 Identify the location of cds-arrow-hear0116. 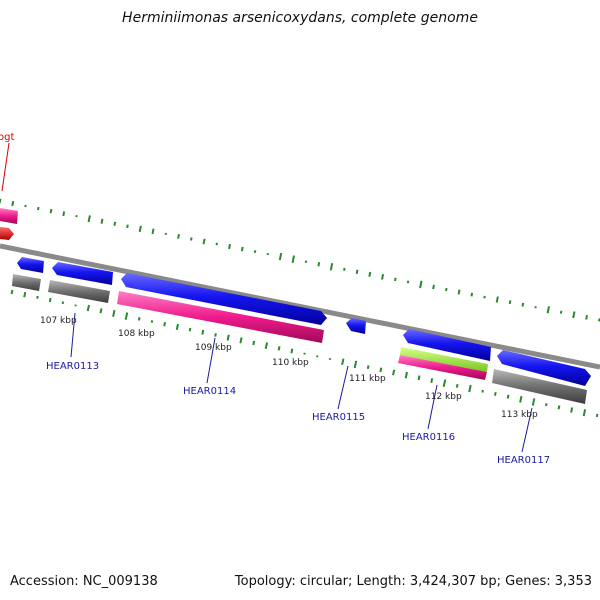
(447, 345).